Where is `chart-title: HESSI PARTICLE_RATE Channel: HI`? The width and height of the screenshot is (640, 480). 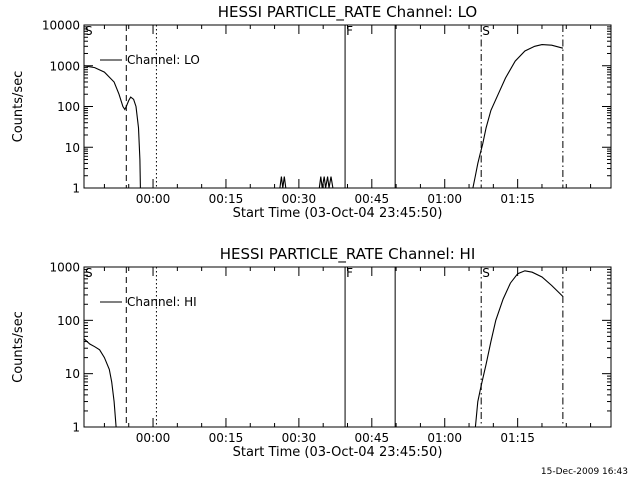 chart-title: HESSI PARTICLE_RATE Channel: HI is located at coordinates (348, 254).